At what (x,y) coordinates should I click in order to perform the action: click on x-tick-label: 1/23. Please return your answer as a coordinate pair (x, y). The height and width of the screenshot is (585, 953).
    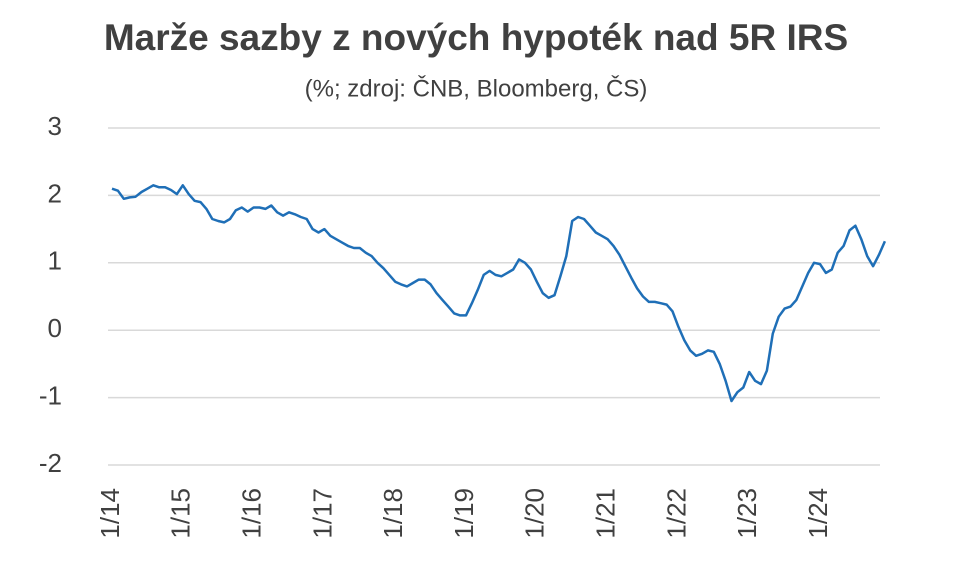
    Looking at the image, I should click on (747, 513).